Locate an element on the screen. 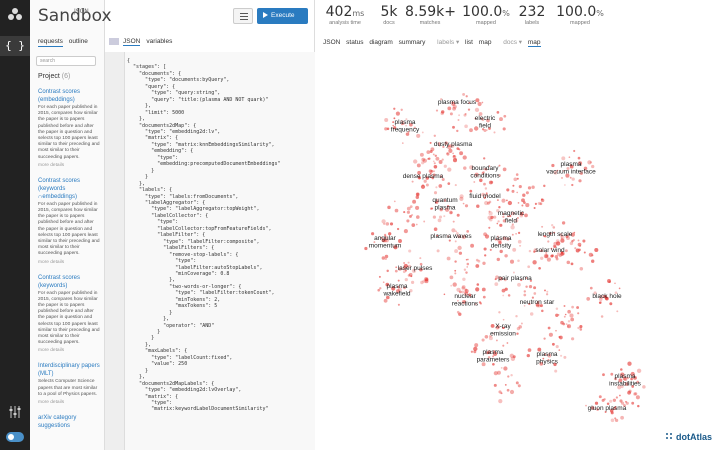  map-label: length scale is located at coordinates (555, 234).